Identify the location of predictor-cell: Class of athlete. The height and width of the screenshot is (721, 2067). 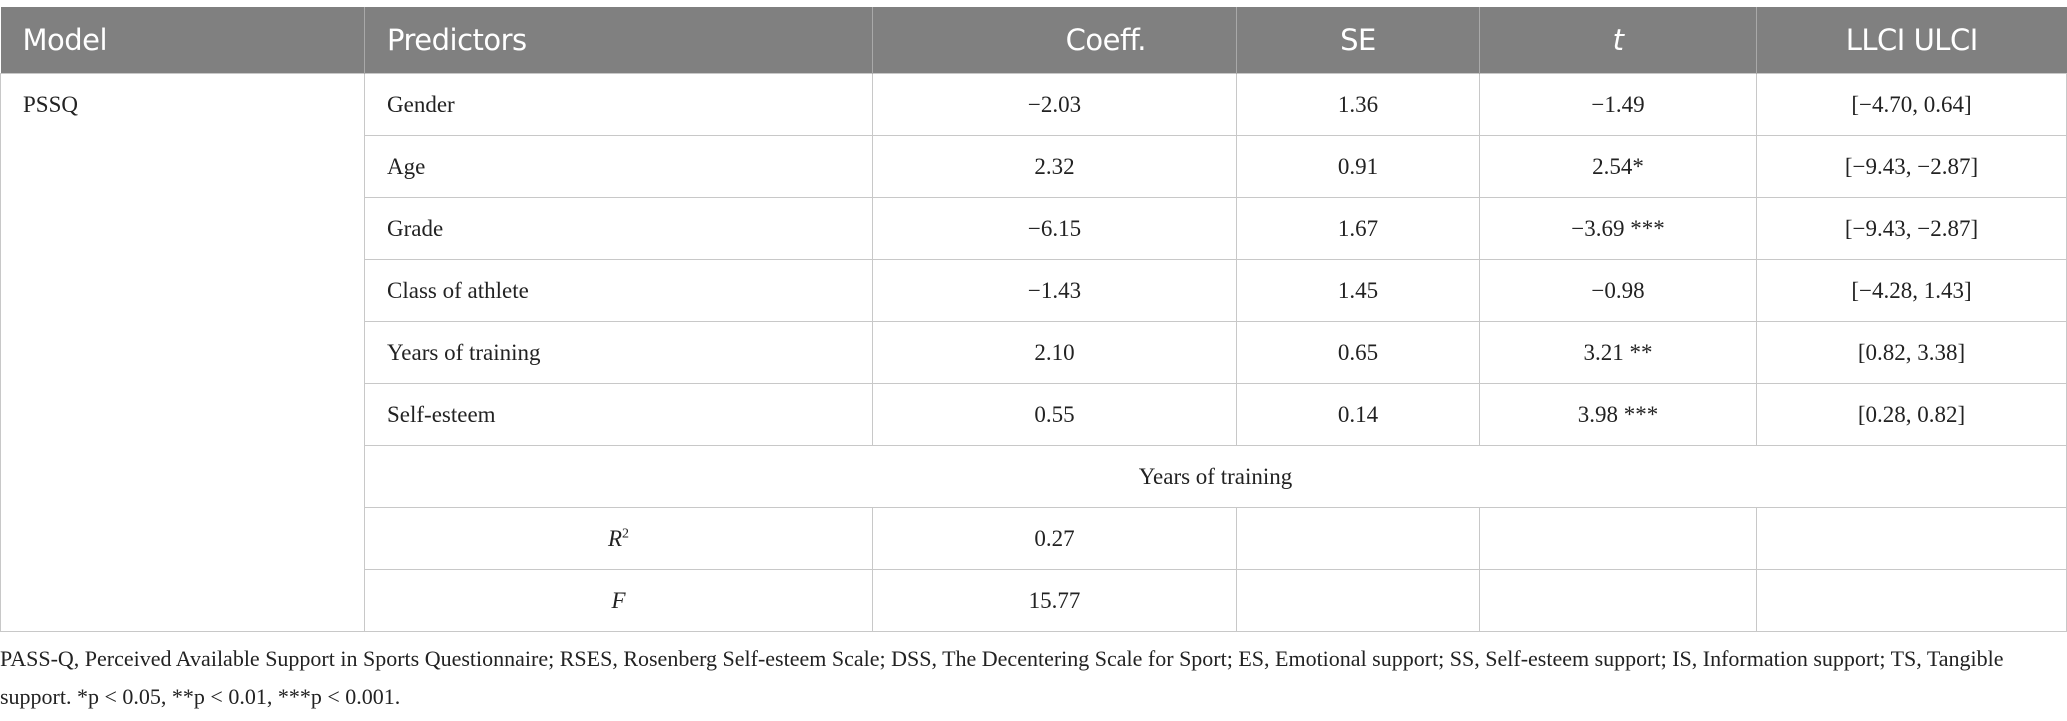
(618, 290).